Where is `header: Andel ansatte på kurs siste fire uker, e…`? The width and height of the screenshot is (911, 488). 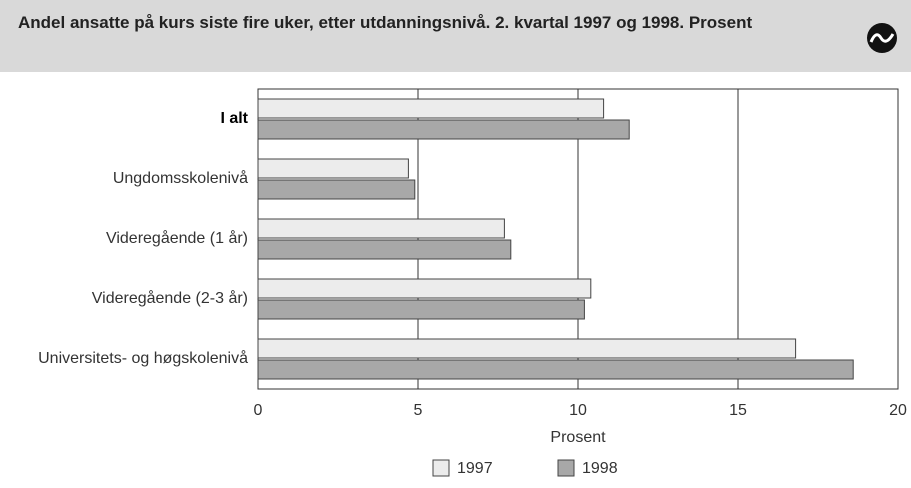
header: Andel ansatte på kurs siste fire uker, e… is located at coordinates (455, 36).